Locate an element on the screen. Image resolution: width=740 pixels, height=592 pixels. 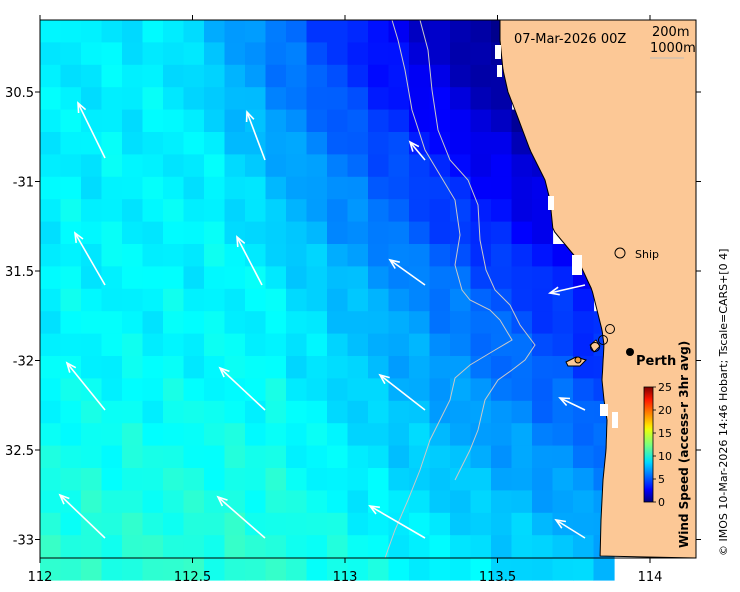
x-tick-label: 113.5 is located at coordinates (497, 577).